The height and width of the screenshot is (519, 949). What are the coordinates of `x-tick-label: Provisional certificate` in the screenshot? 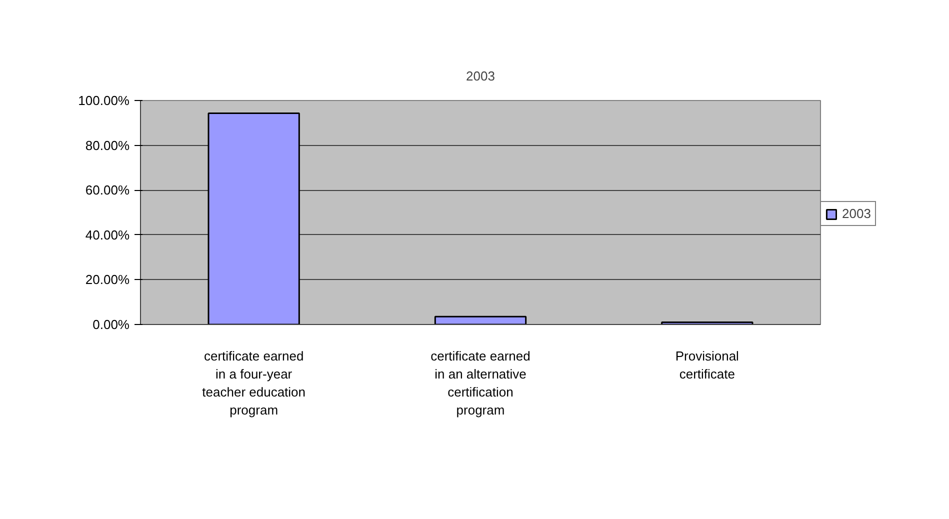 It's located at (707, 365).